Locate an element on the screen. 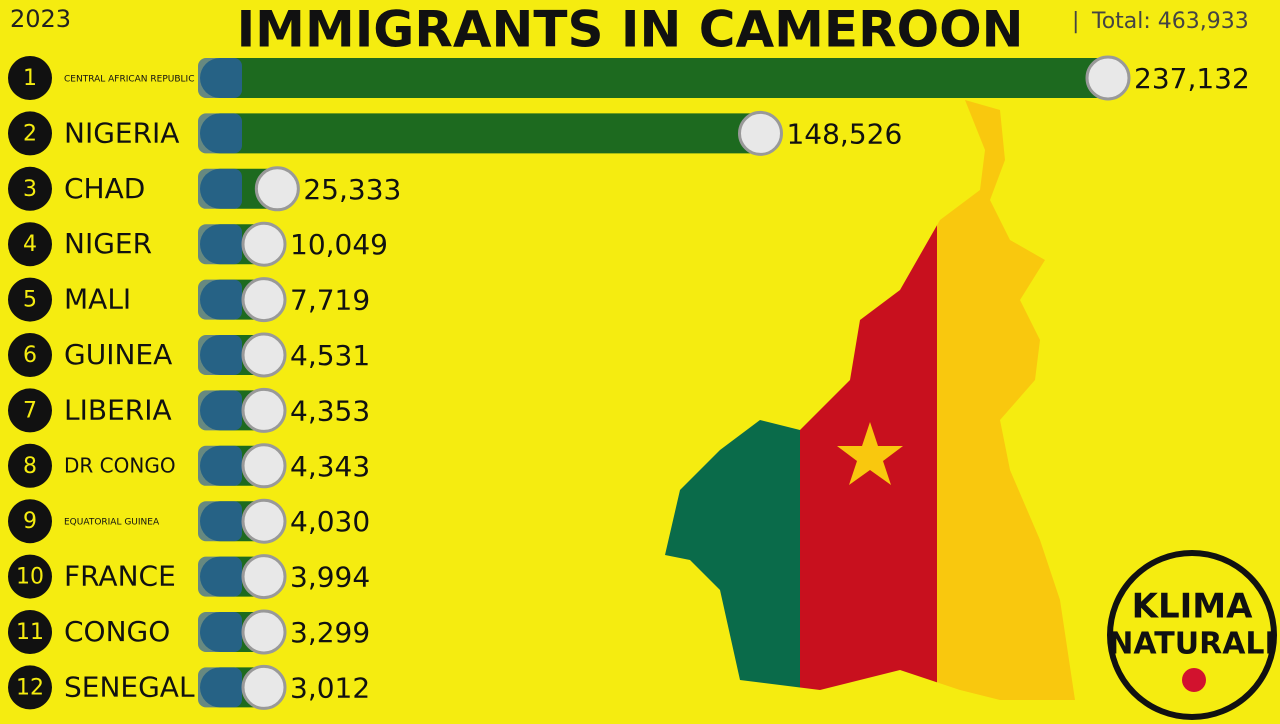 The width and height of the screenshot is (1280, 724). rank-label: 7 is located at coordinates (30, 410).